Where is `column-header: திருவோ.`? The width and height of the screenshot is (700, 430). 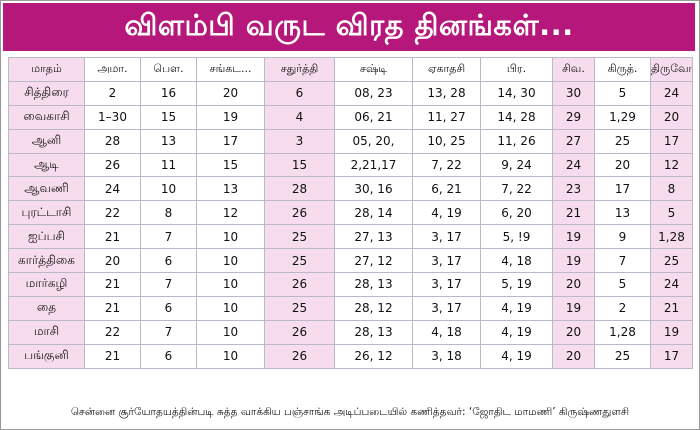 column-header: திருவோ. is located at coordinates (671, 69).